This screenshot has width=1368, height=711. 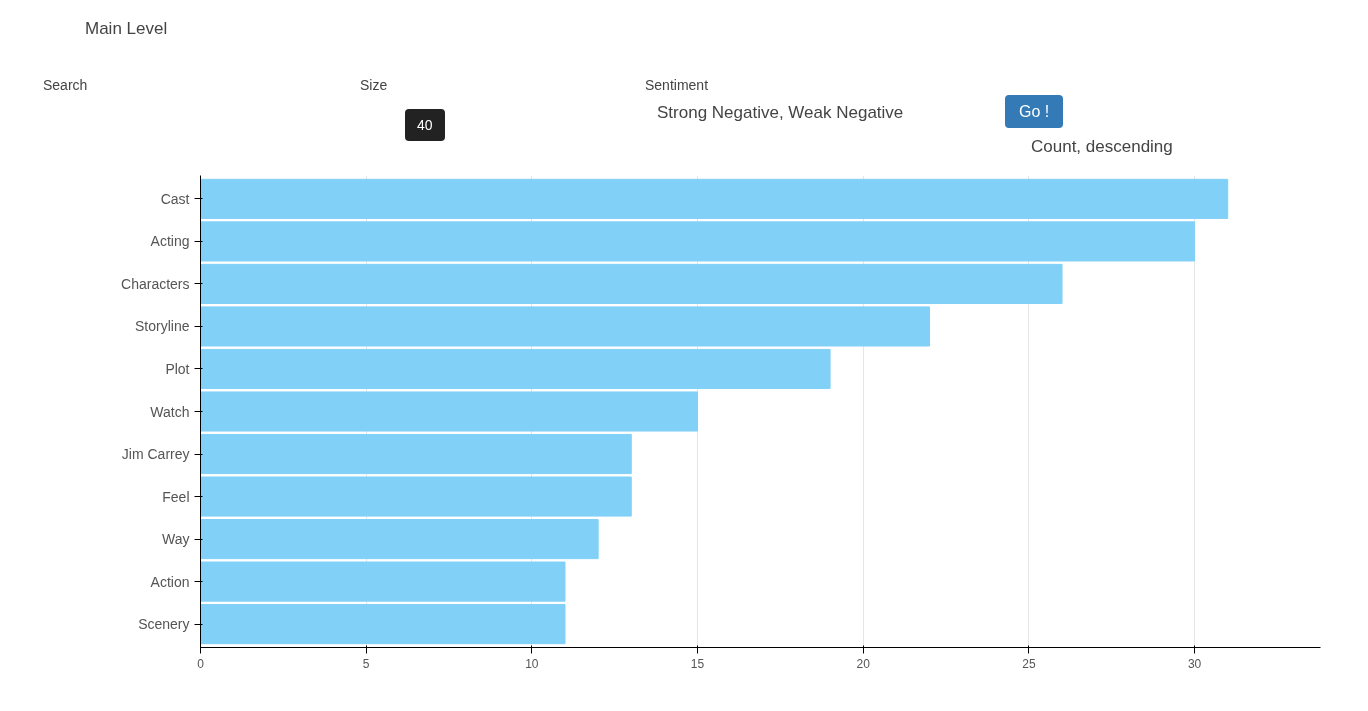 What do you see at coordinates (697, 663) in the screenshot?
I see `x-tick-label: 15` at bounding box center [697, 663].